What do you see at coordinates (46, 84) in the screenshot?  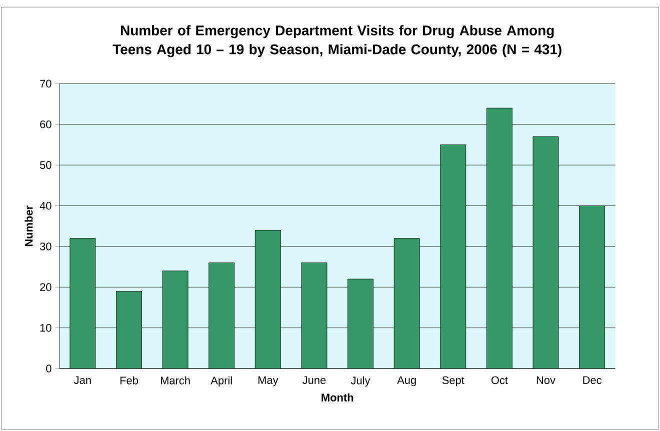 I see `y-tick-label: 70` at bounding box center [46, 84].